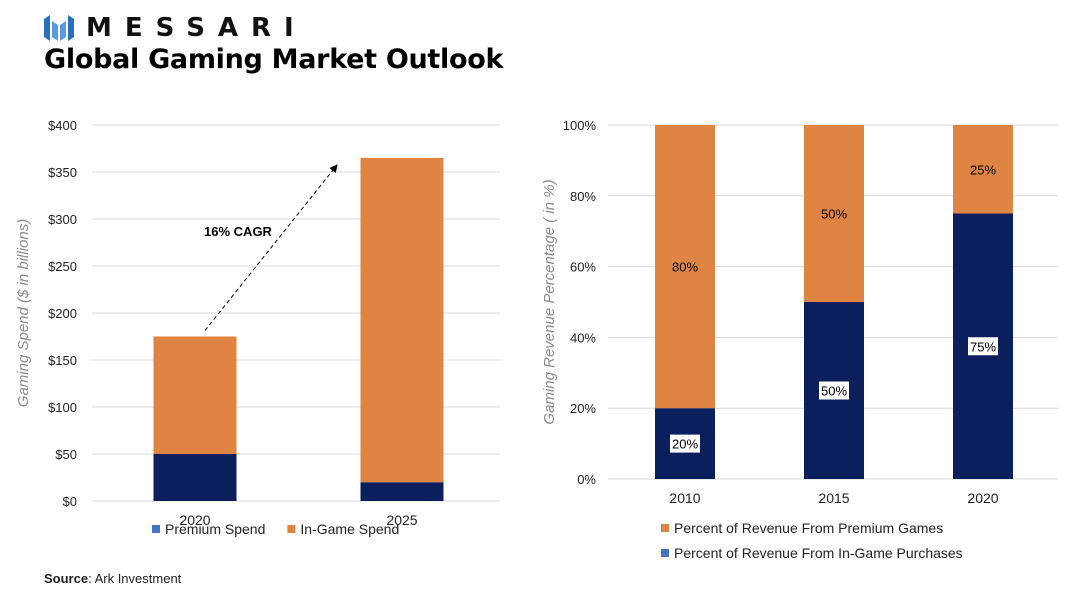  Describe the element at coordinates (23, 313) in the screenshot. I see `y-axis-label: Gaming Spend ($ in billions)` at that location.